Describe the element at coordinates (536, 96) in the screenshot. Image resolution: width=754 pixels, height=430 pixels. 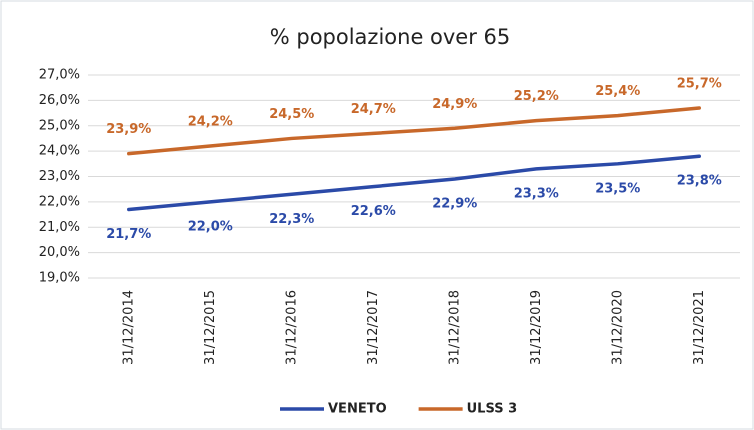
I see `data-label: 25,2%` at that location.